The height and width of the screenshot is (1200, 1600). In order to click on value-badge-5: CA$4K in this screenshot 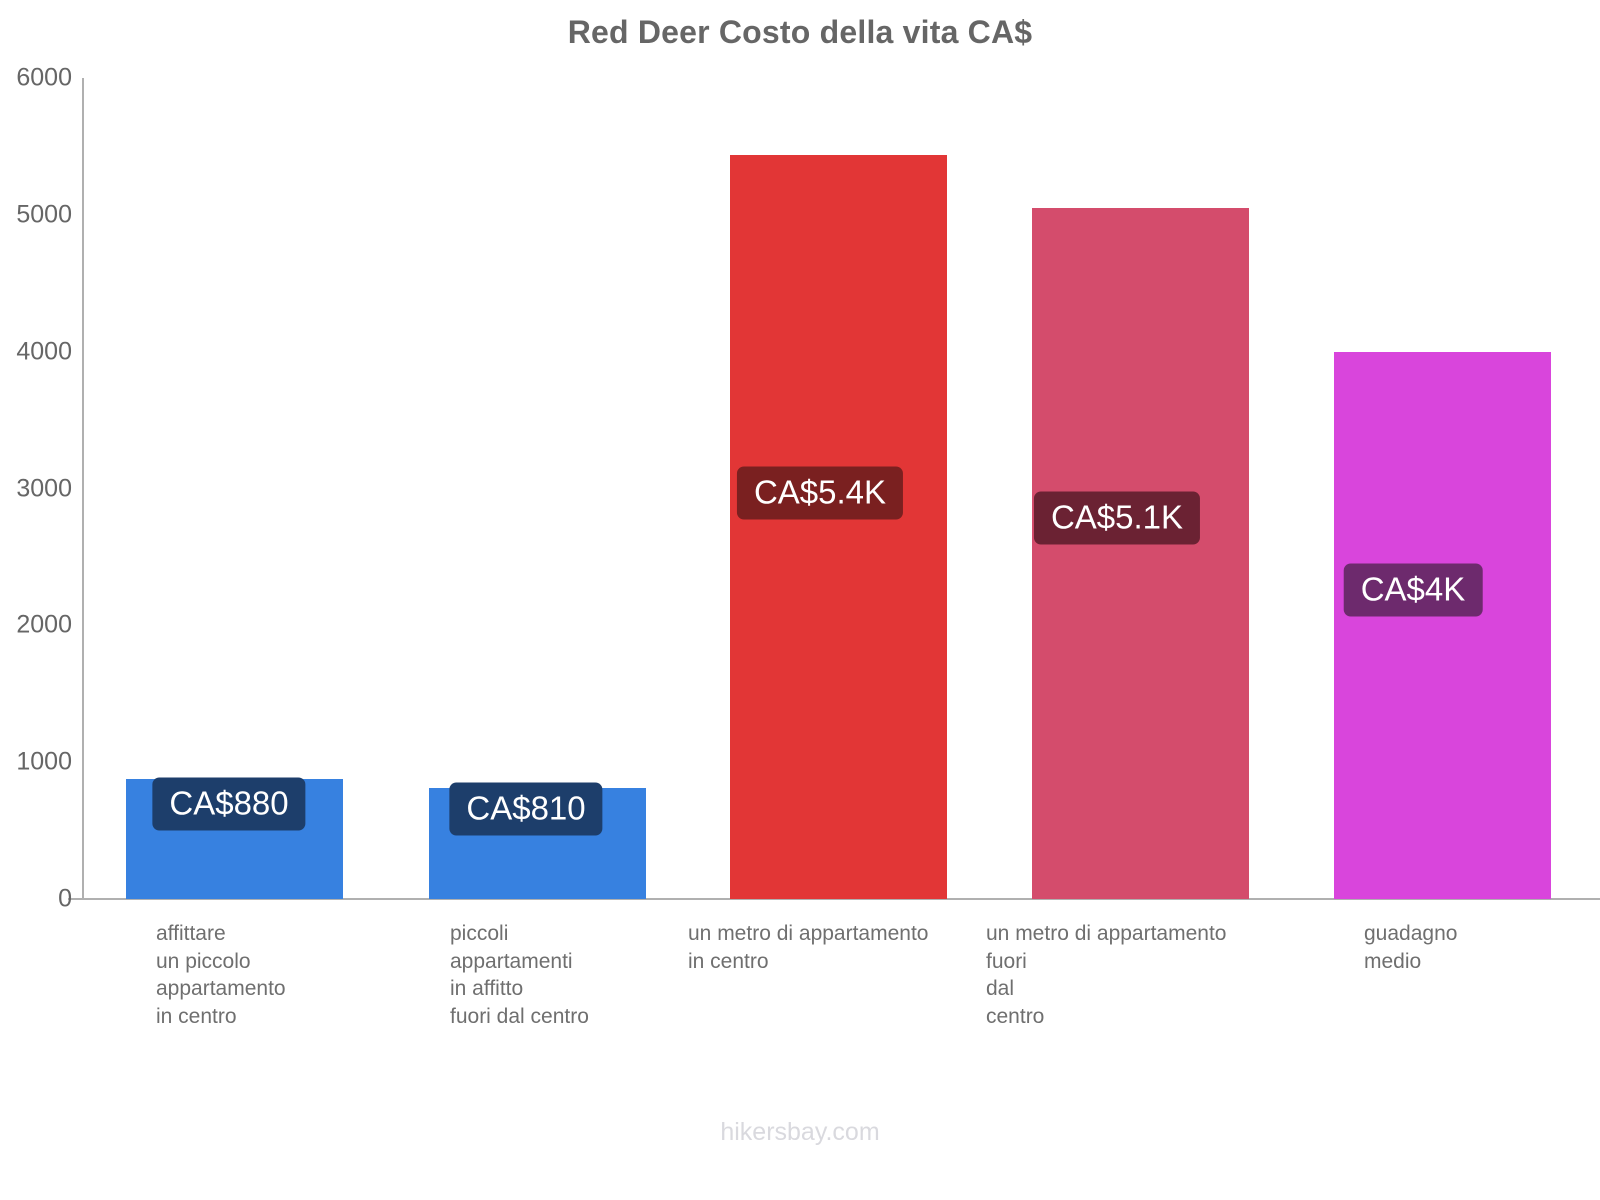, I will do `click(1413, 590)`.